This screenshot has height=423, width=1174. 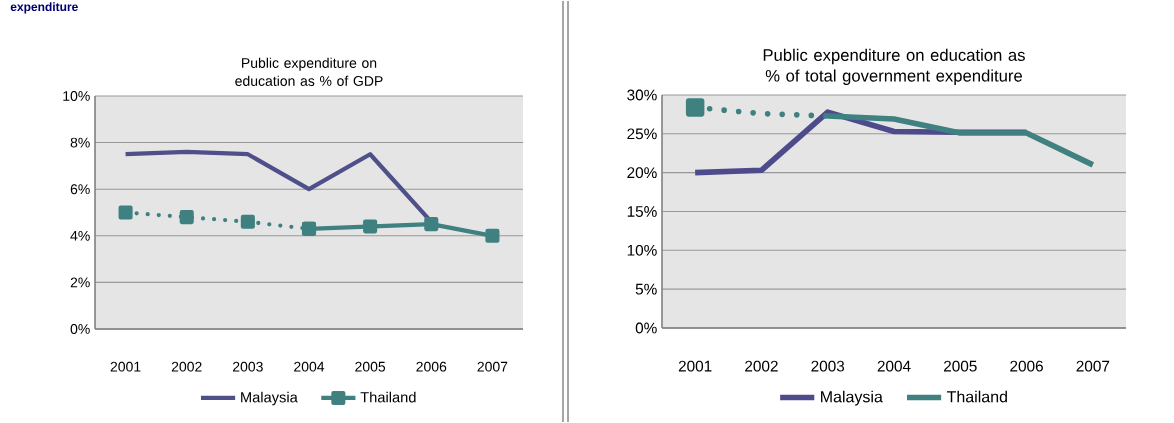 What do you see at coordinates (642, 95) in the screenshot?
I see `y-tick-label: 30%` at bounding box center [642, 95].